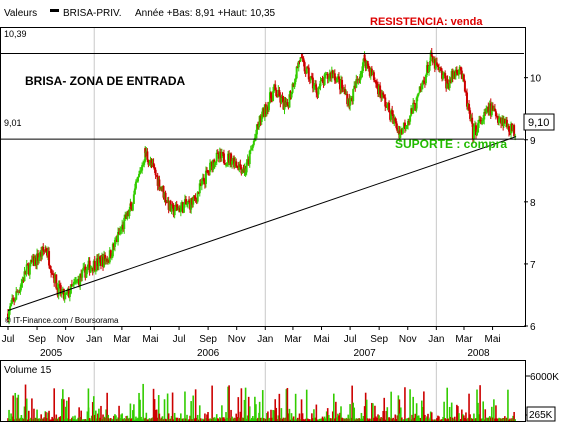 The image size is (570, 435). I want to click on volume-title: Volume 15, so click(28, 370).